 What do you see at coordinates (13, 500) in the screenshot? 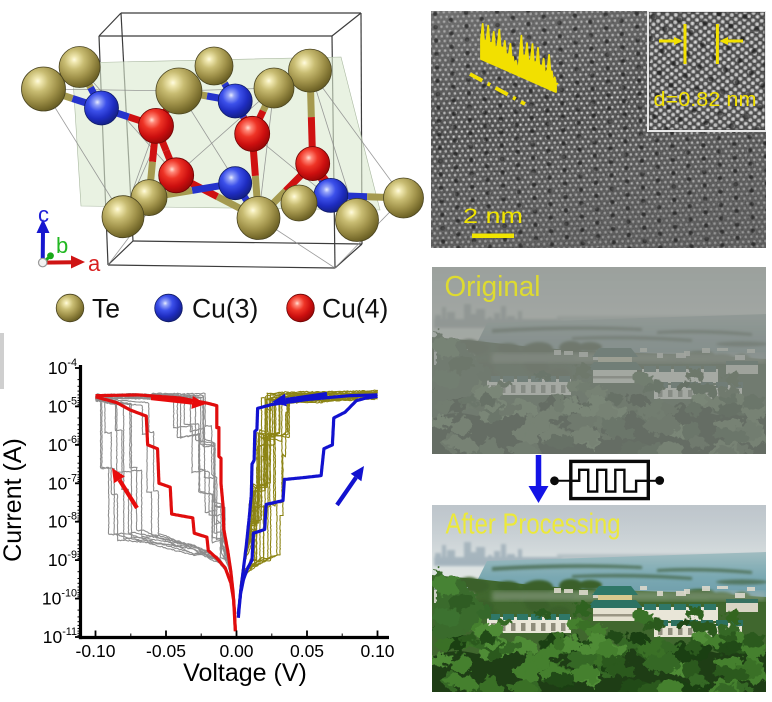
I see `svg-text: Current (A)` at bounding box center [13, 500].